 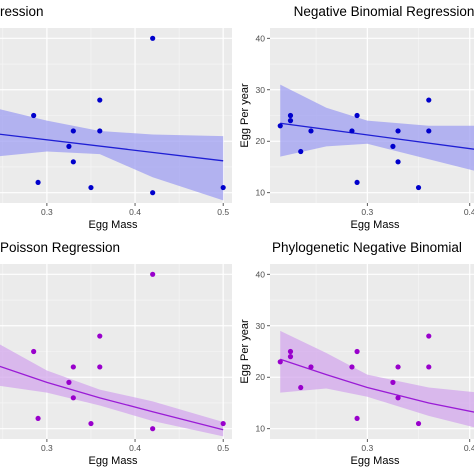 I want to click on panel-title: ression, so click(x=22, y=11).